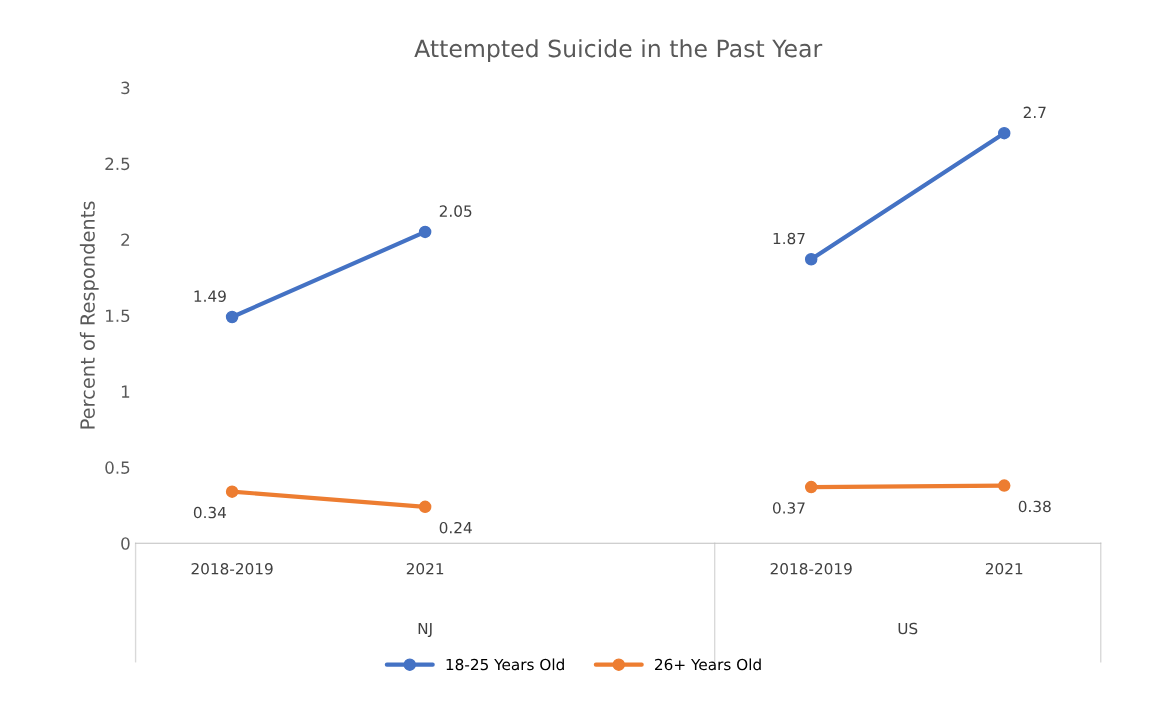 Image resolution: width=1149 pixels, height=701 pixels. Describe the element at coordinates (117, 467) in the screenshot. I see `y-tick-label: 0.5` at that location.